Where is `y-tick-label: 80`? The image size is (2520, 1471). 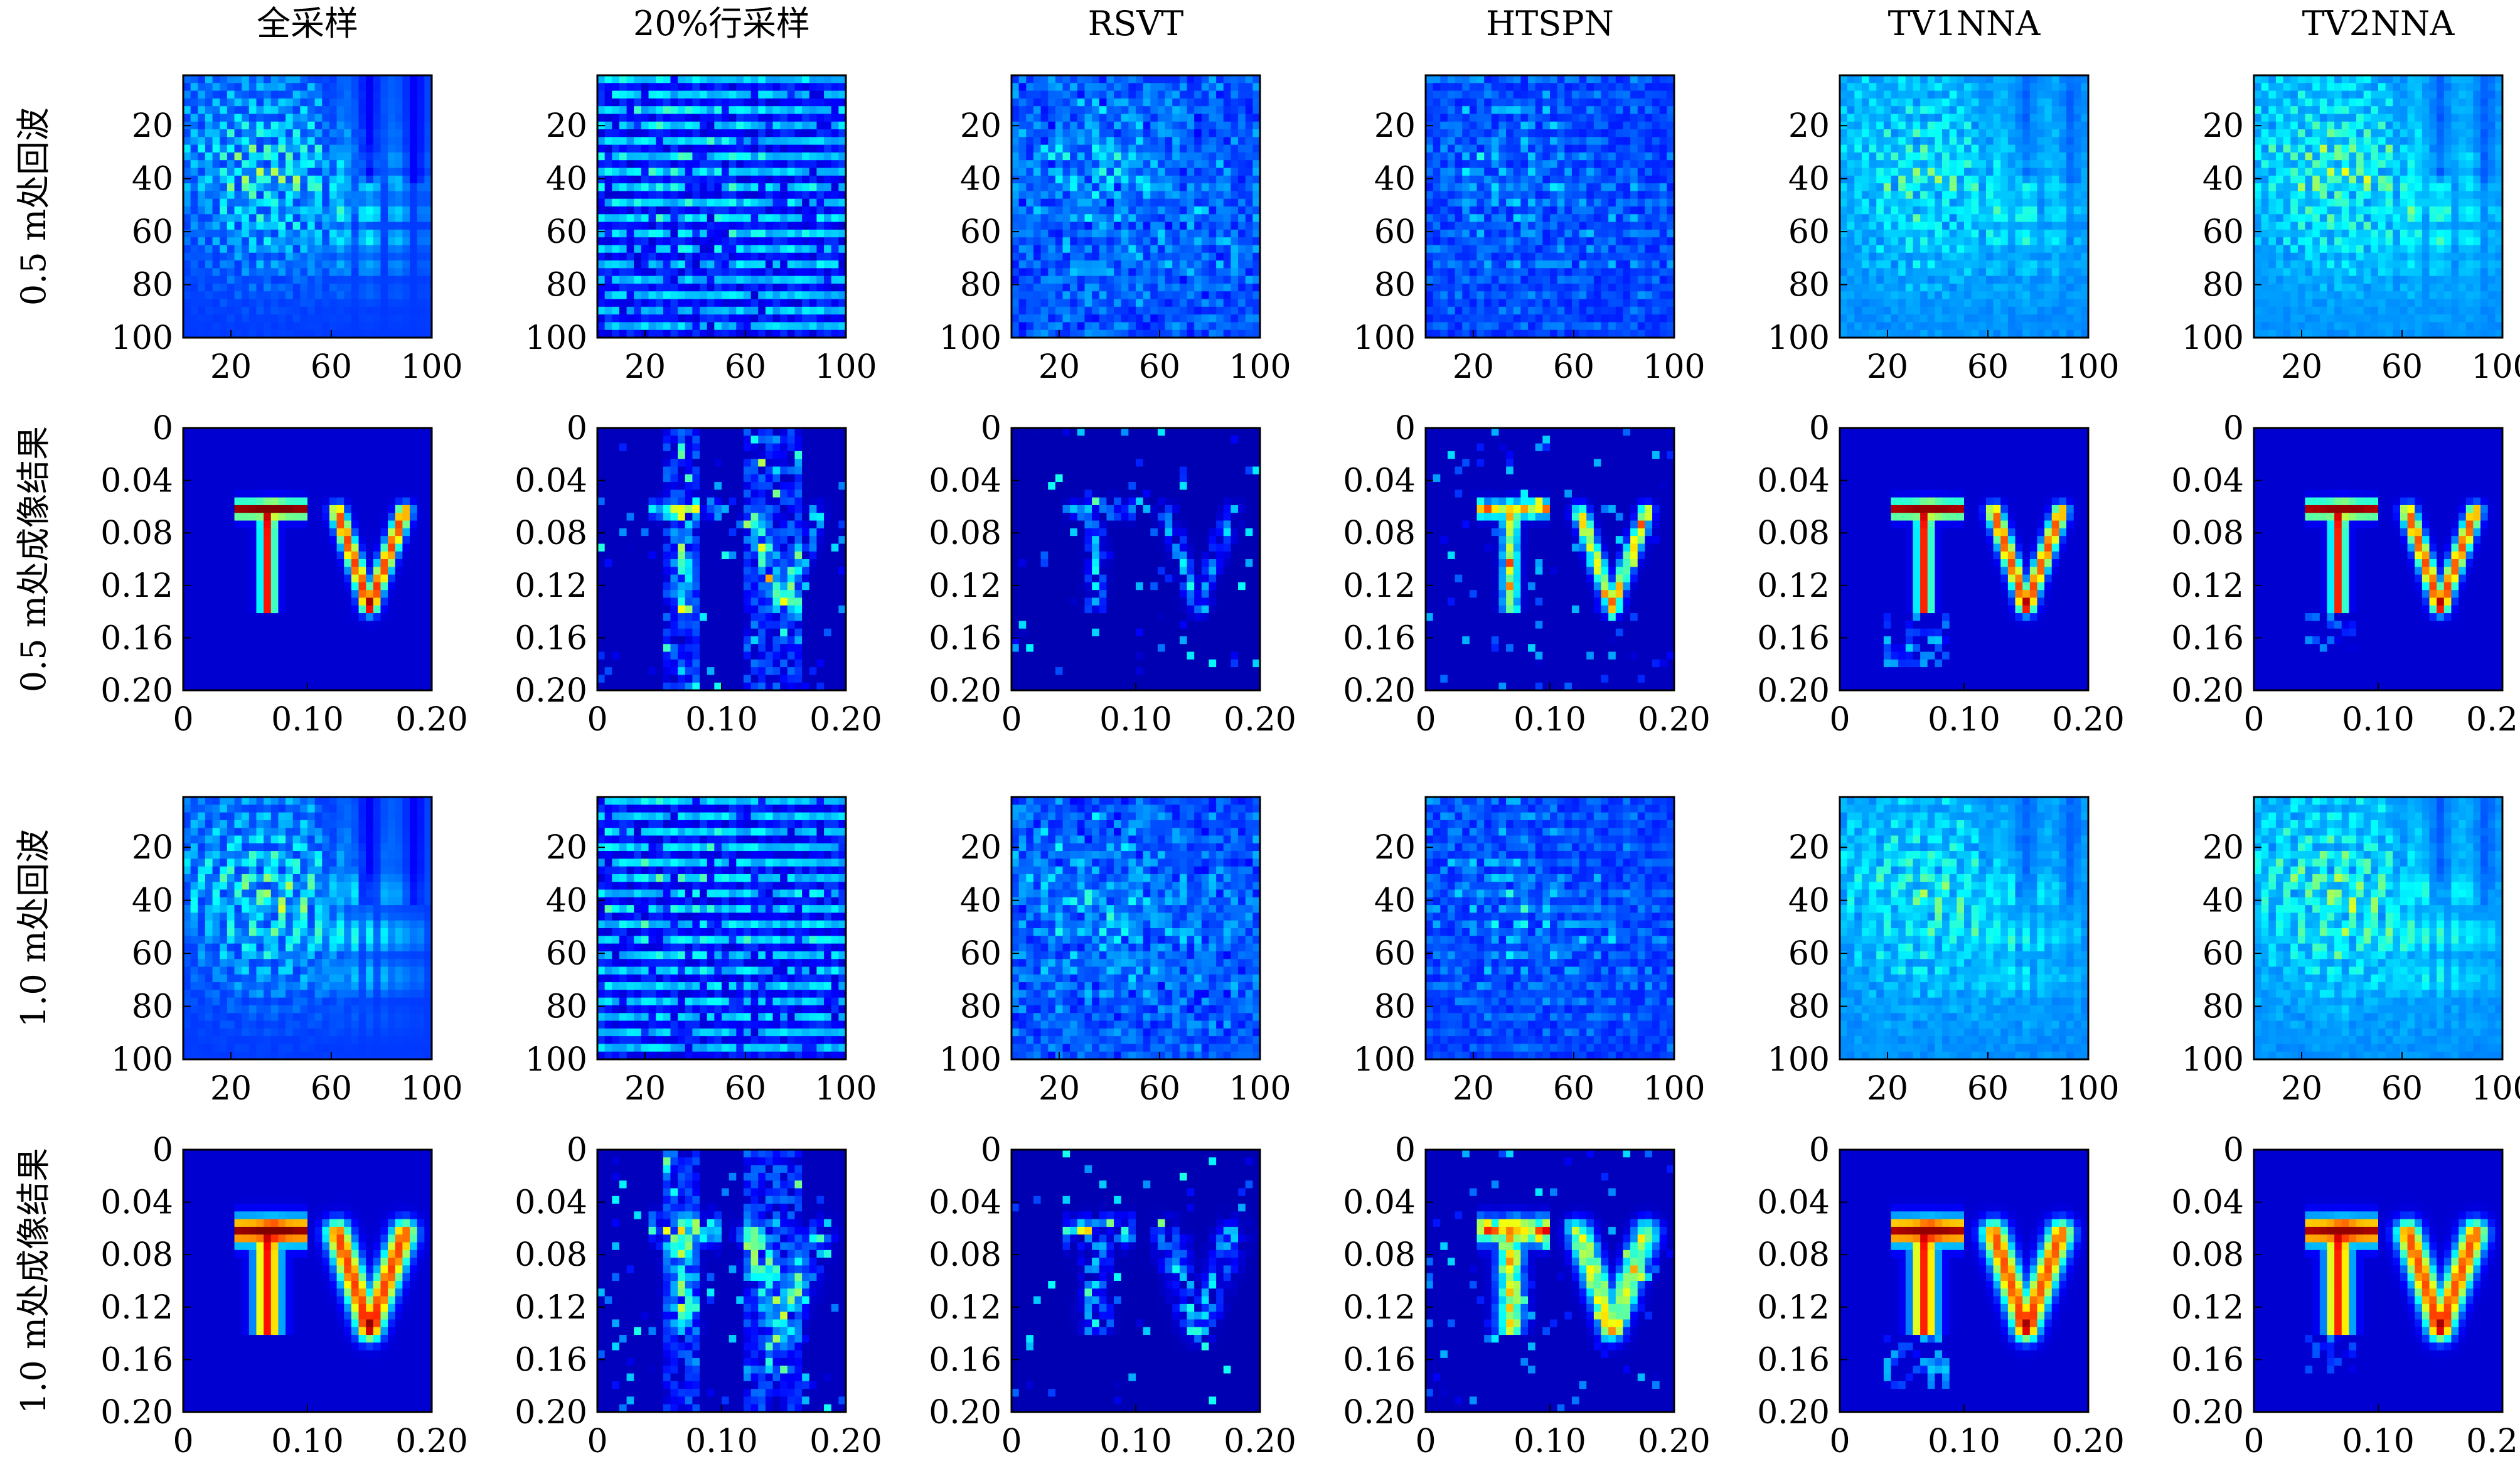
y-tick-label: 80 is located at coordinates (1395, 285).